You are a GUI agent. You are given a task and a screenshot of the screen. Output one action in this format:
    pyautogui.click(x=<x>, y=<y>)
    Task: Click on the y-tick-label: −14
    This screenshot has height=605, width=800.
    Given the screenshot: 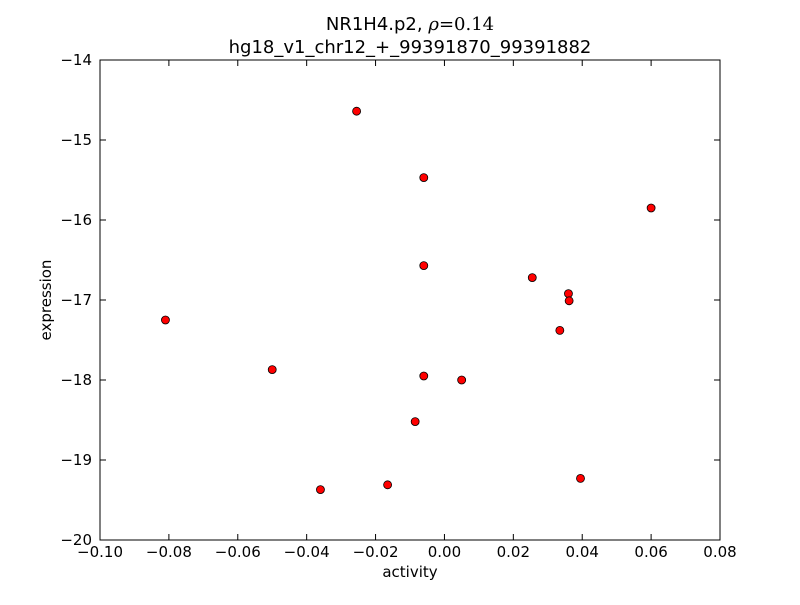 What is the action you would take?
    pyautogui.click(x=76, y=60)
    